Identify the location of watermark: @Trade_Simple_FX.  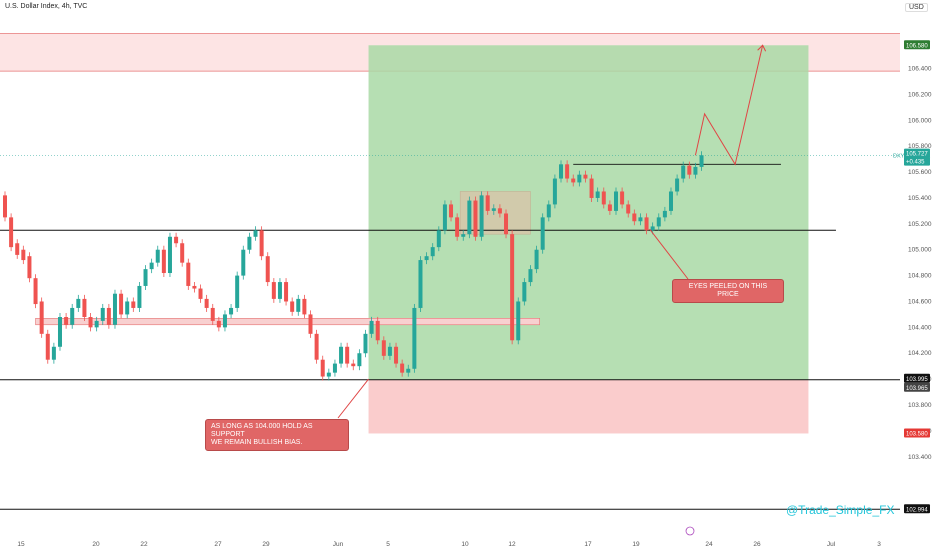
(840, 510).